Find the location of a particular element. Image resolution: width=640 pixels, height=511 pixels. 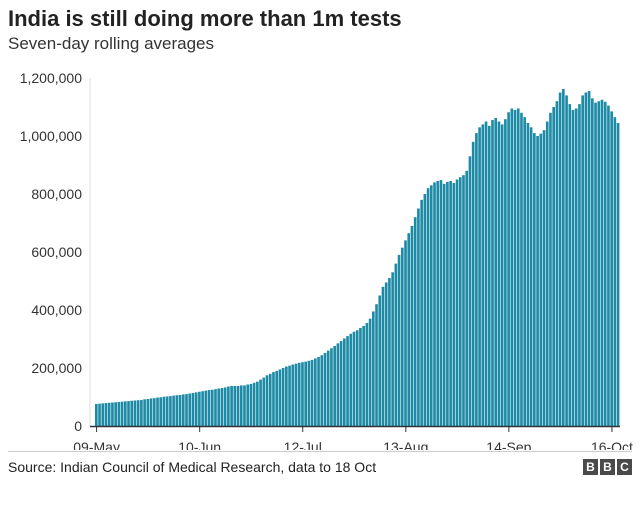

y-tick-label: 600,000 is located at coordinates (56, 252).